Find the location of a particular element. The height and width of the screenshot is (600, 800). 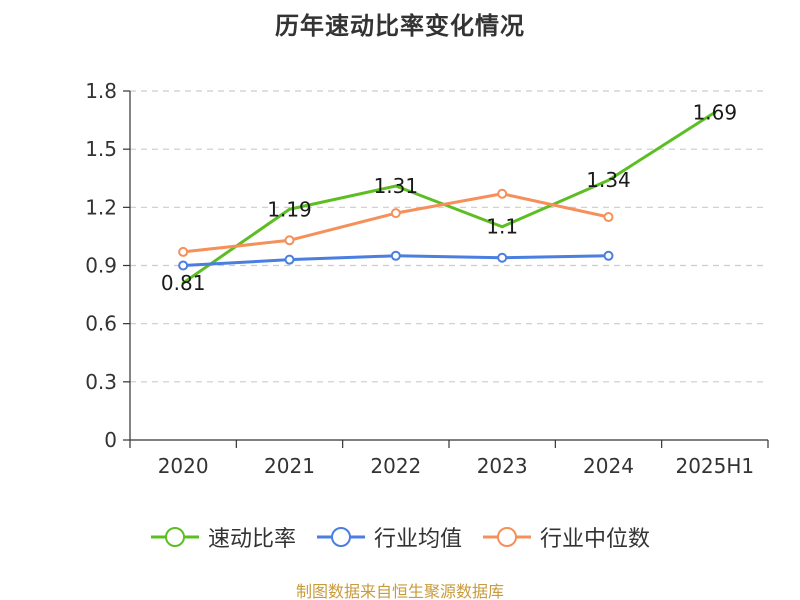

x-tick-label: 2021 is located at coordinates (289, 466).